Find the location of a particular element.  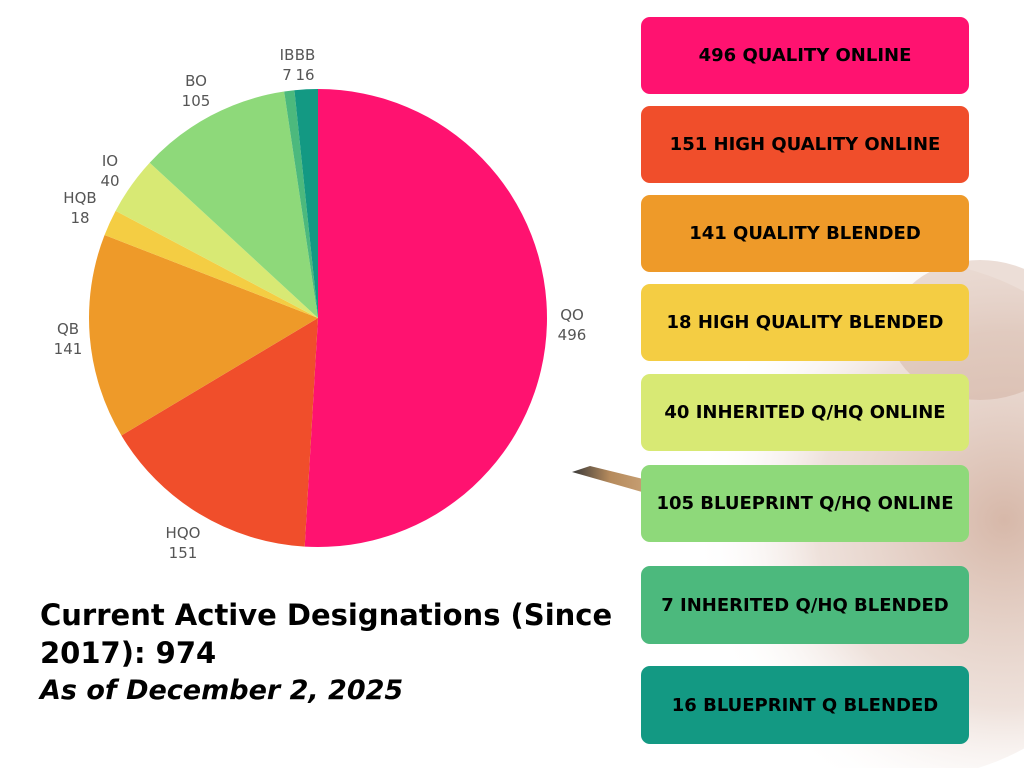

legend-item-blueprint-online: 105 BLUEPRINT Q/HQ ONLINE is located at coordinates (805, 503).